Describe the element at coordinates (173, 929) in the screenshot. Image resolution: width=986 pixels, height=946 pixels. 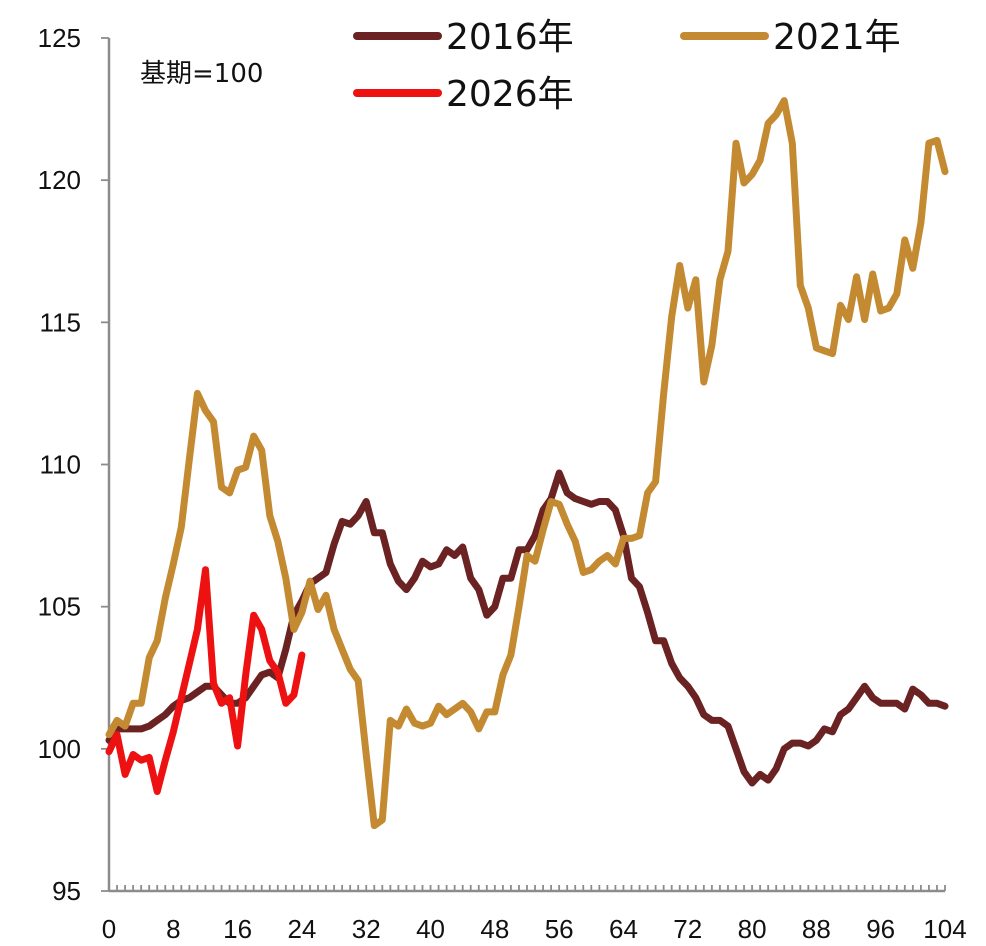
I see `x-tick-label: 8` at that location.